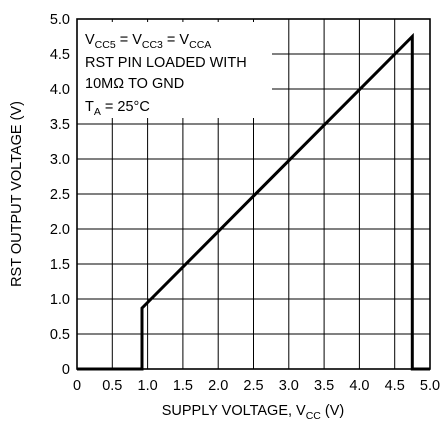  What do you see at coordinates (77, 386) in the screenshot?
I see `x-tick-label: 0` at bounding box center [77, 386].